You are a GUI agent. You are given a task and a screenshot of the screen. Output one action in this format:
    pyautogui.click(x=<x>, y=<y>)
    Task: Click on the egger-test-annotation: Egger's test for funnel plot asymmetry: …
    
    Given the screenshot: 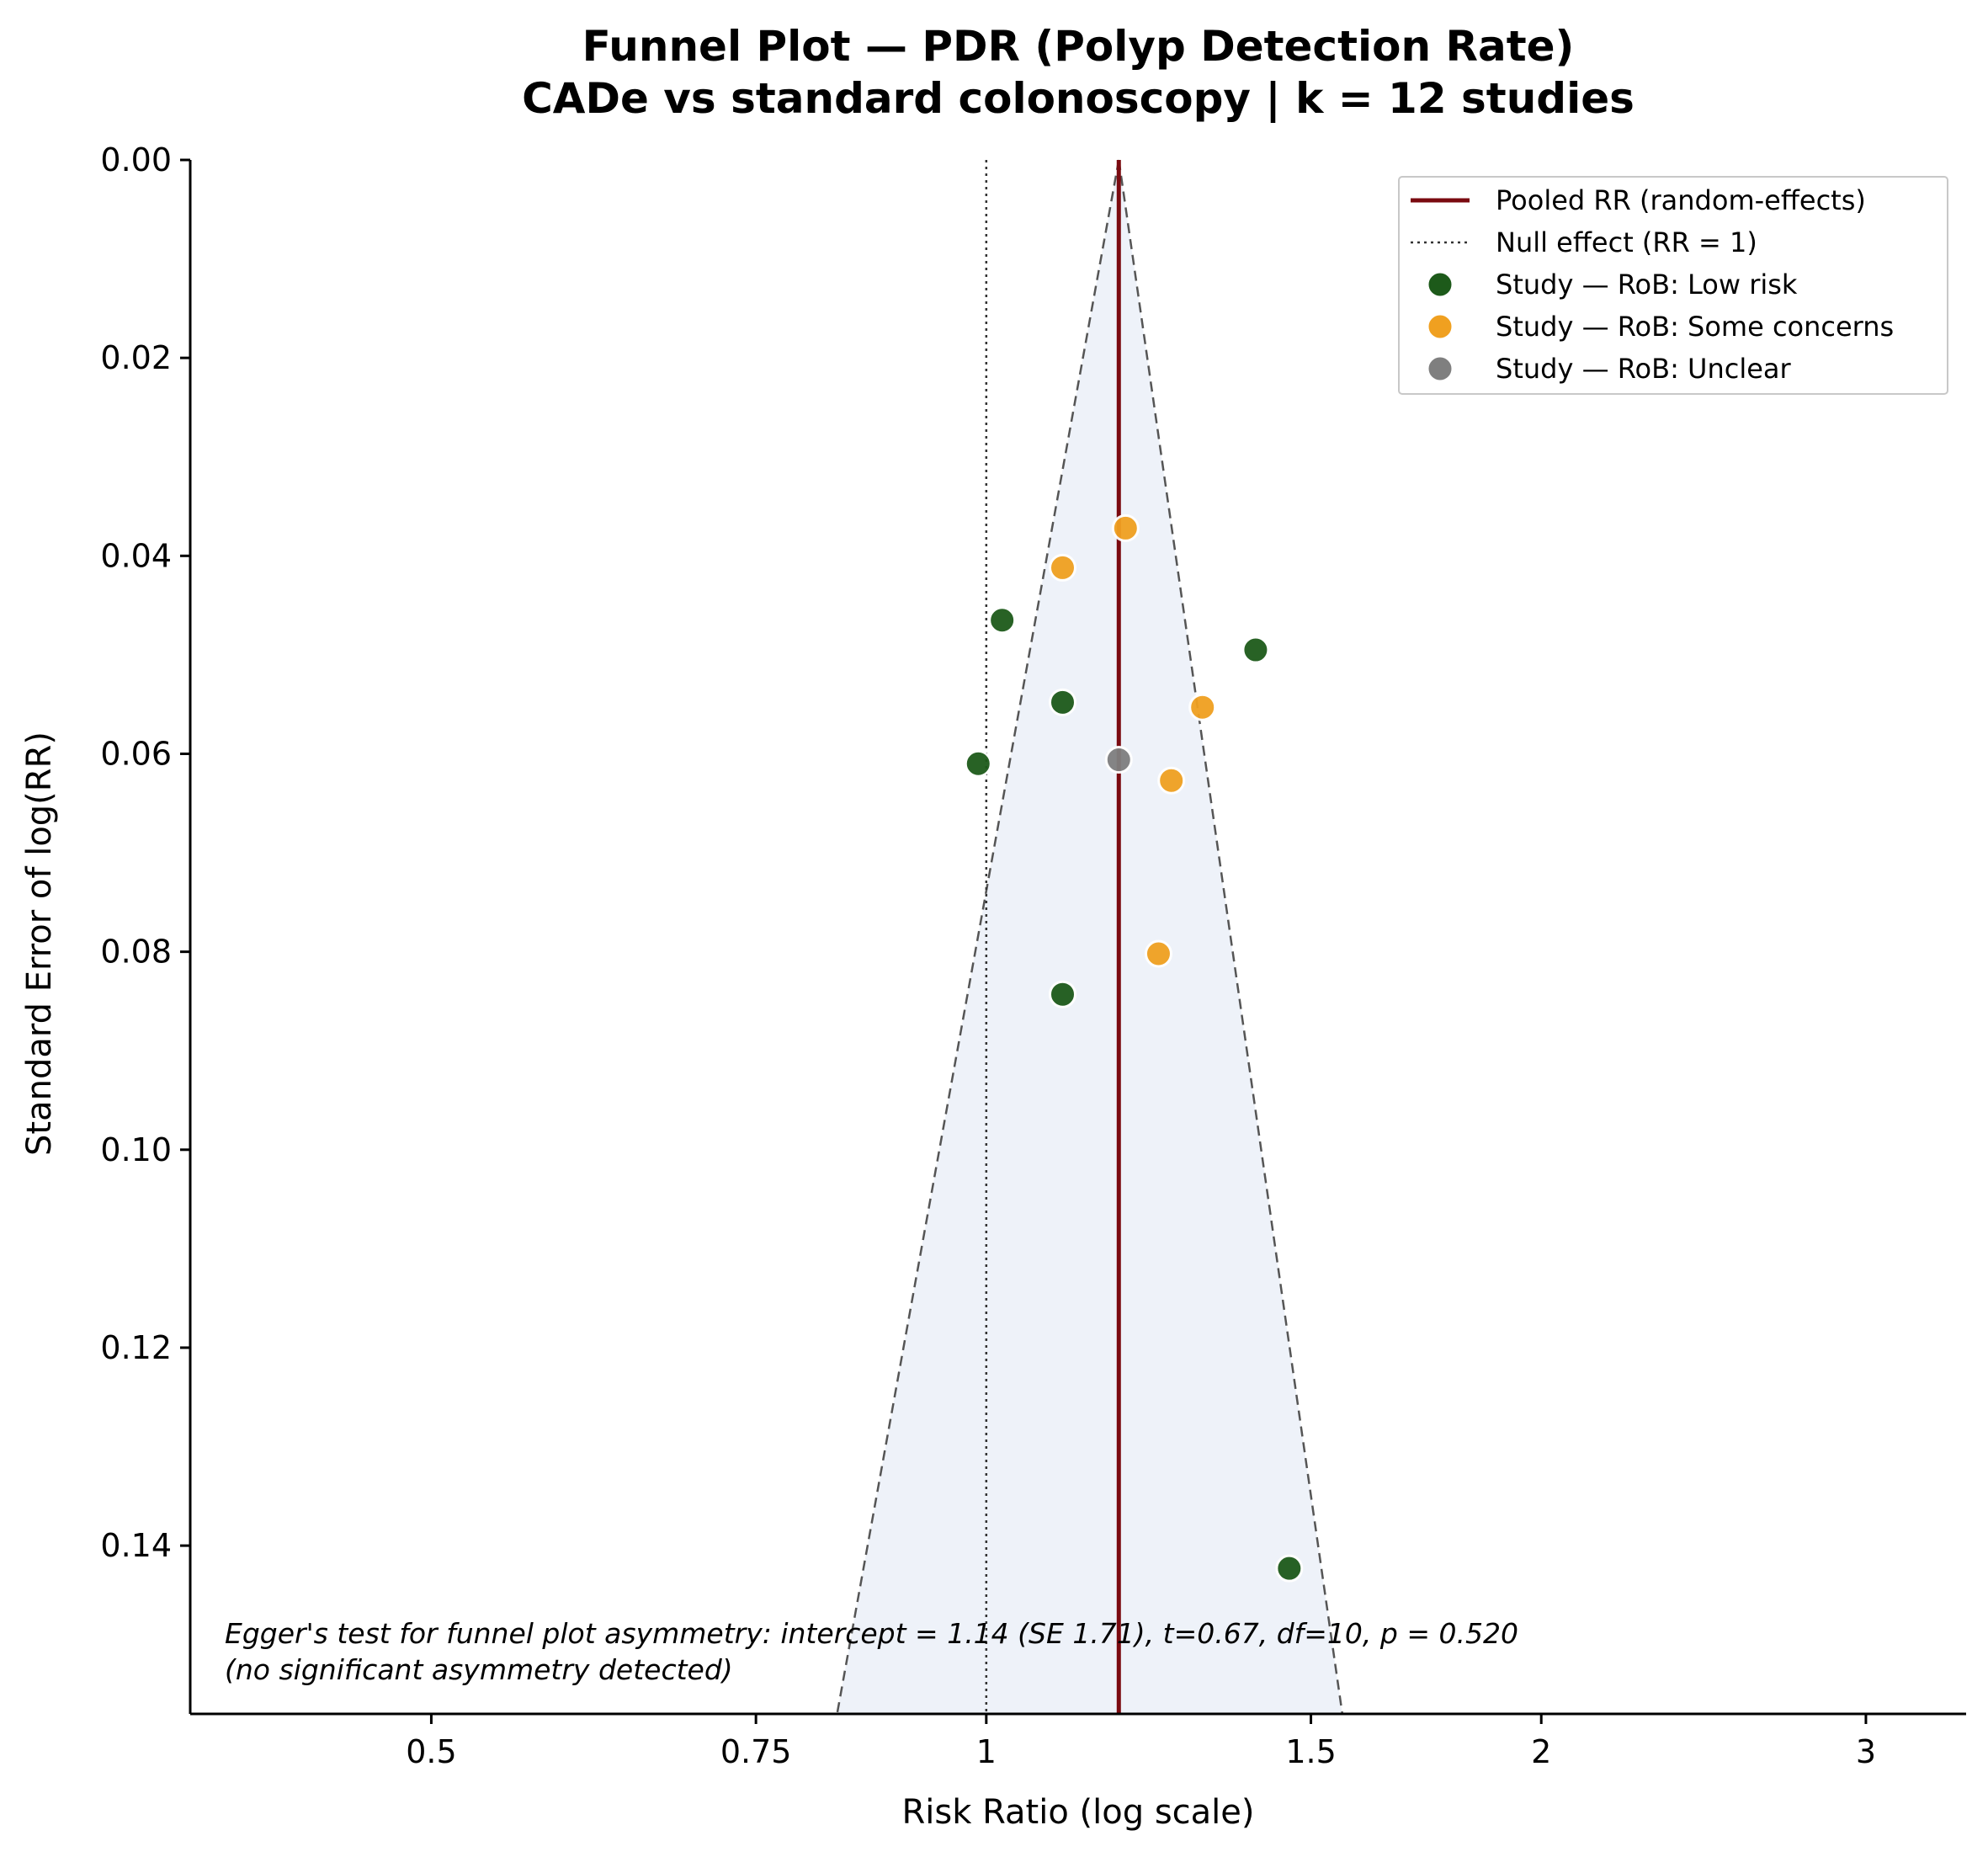 What is the action you would take?
    pyautogui.click(x=871, y=1651)
    